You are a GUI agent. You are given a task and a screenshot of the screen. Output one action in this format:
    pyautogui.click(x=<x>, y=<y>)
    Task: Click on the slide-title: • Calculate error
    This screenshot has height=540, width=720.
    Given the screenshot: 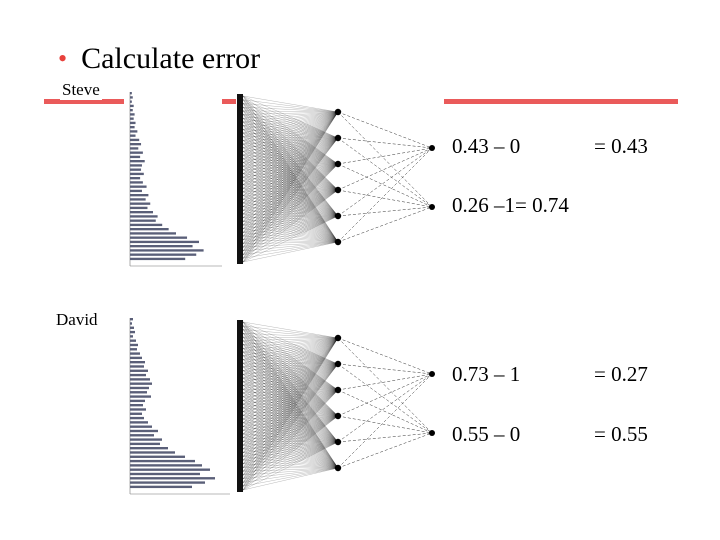 What is the action you would take?
    pyautogui.click(x=159, y=59)
    